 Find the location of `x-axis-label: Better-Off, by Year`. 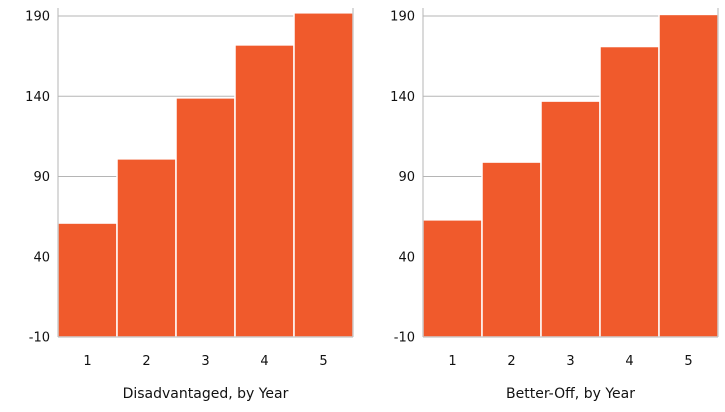

x-axis-label: Better-Off, by Year is located at coordinates (570, 394).